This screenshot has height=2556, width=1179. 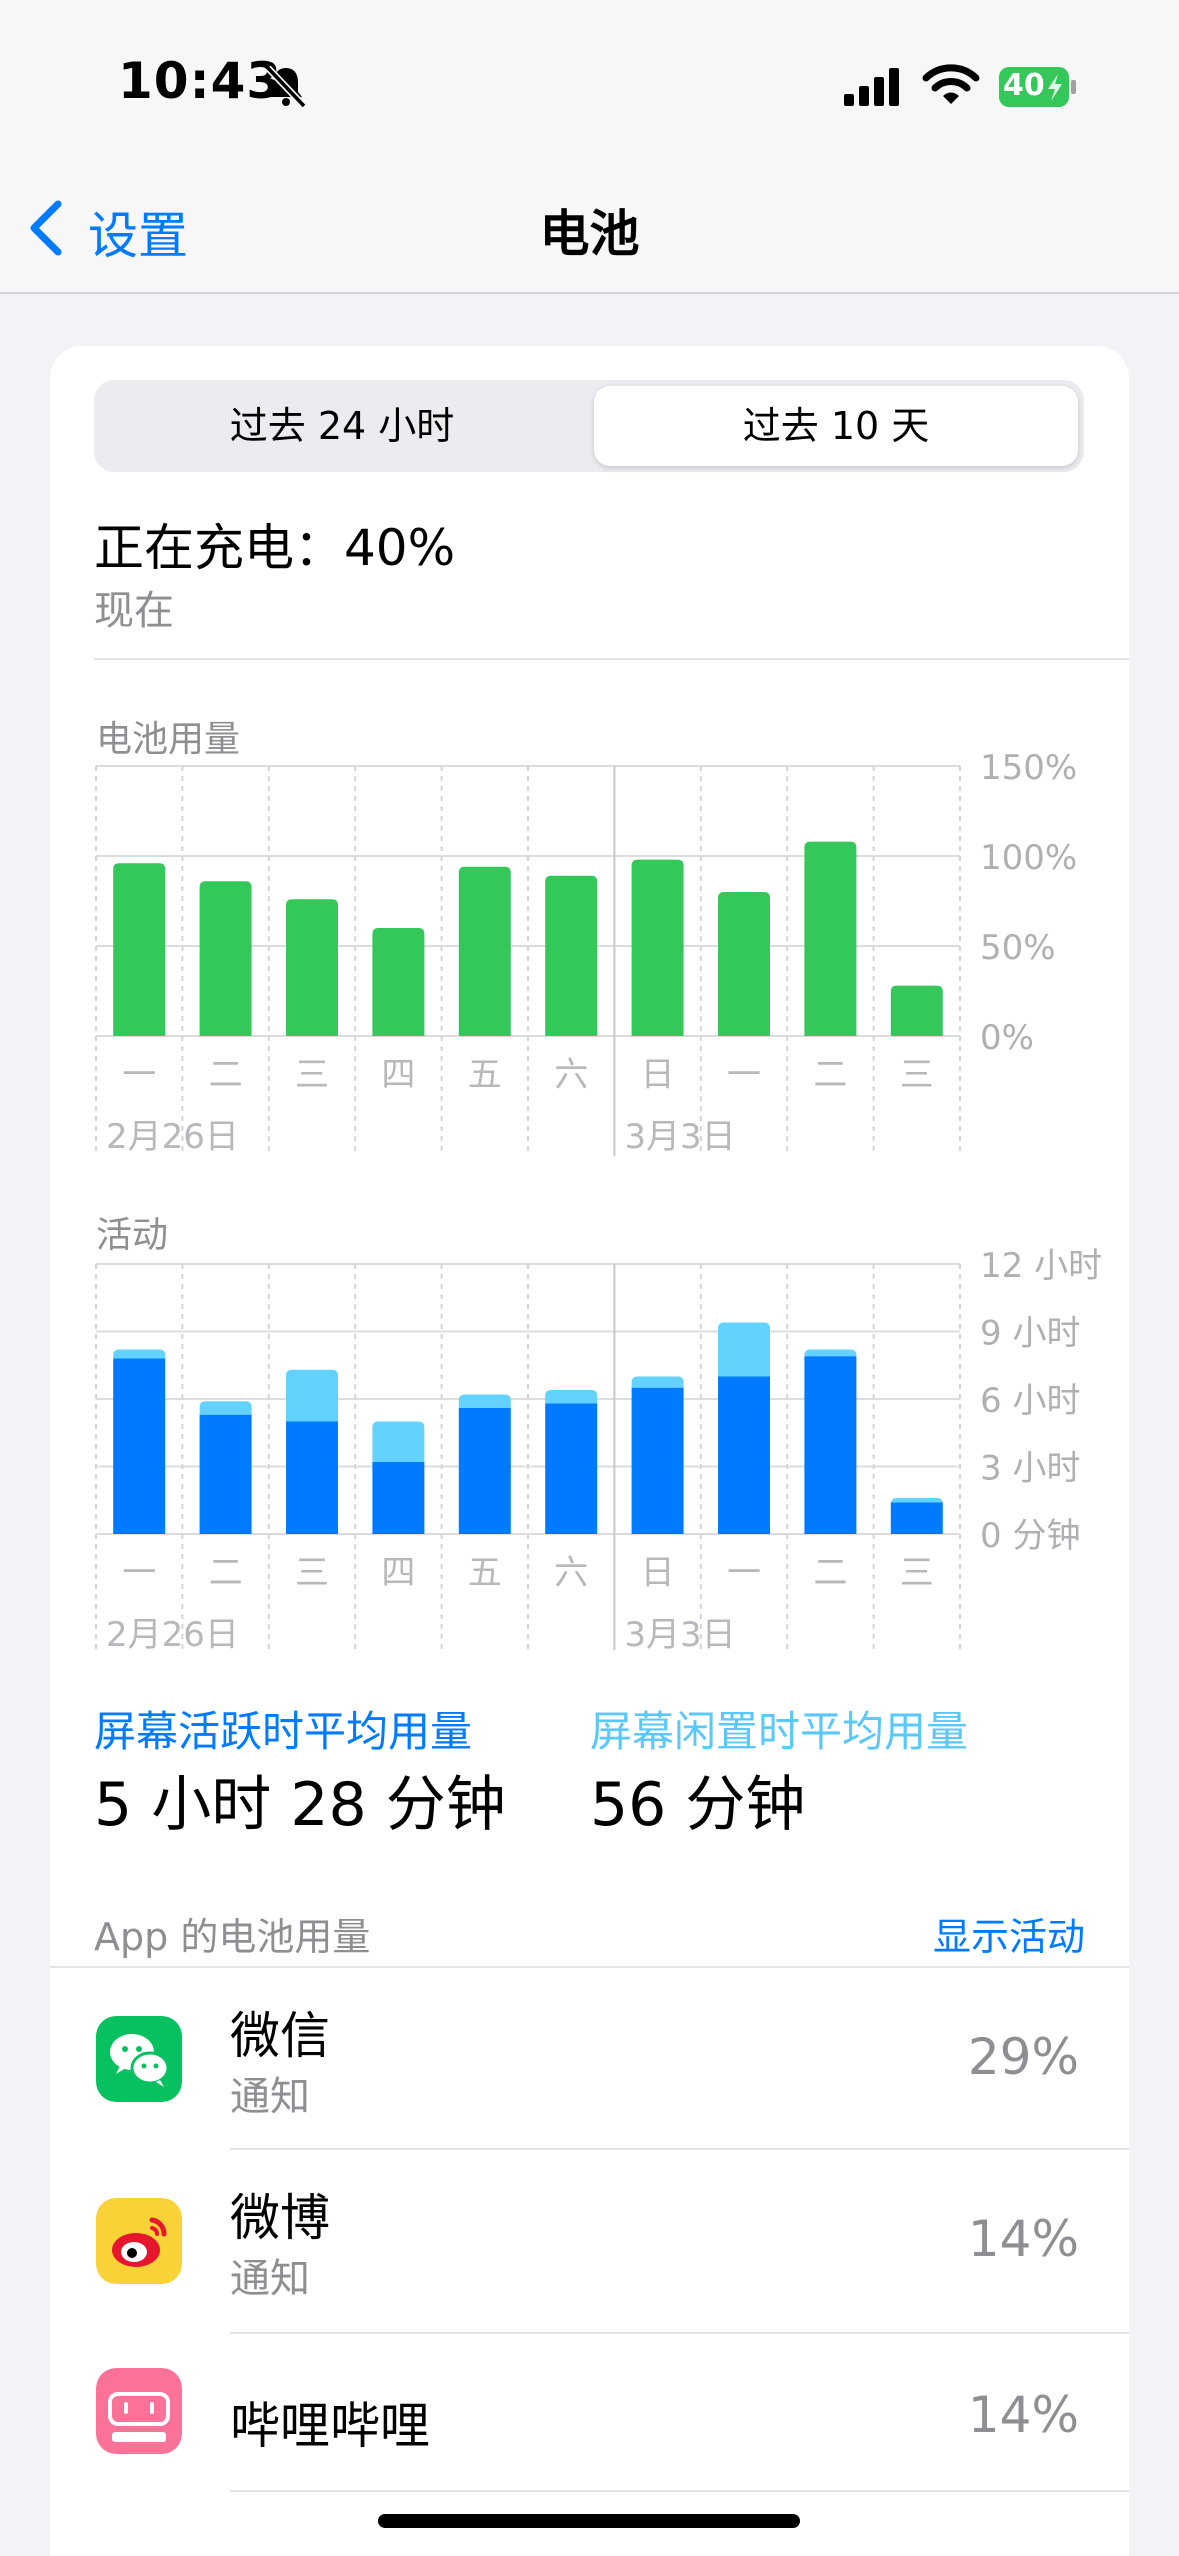 I want to click on cellular-signal-icon, so click(x=871, y=87).